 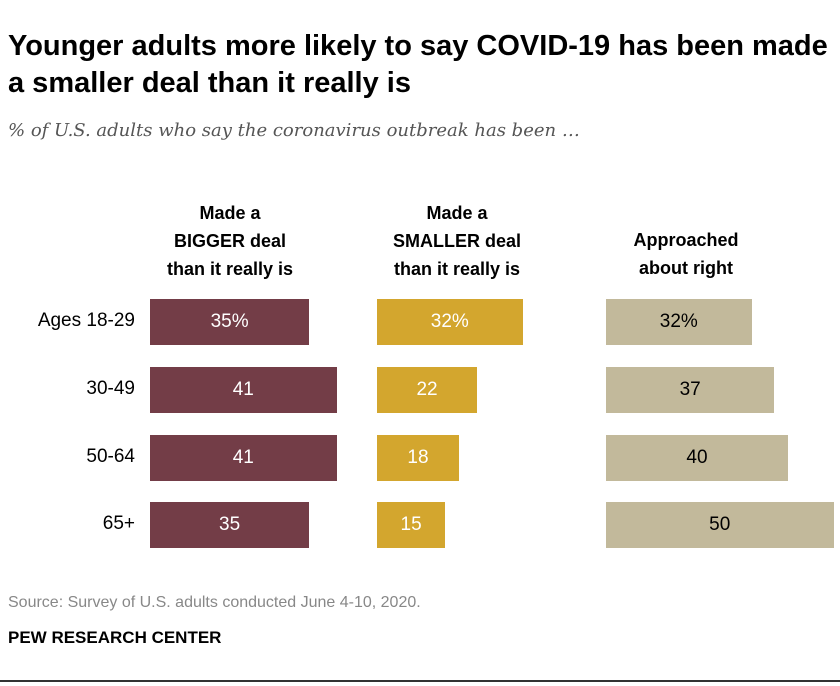 What do you see at coordinates (110, 388) in the screenshot?
I see `category-label: 30-49` at bounding box center [110, 388].